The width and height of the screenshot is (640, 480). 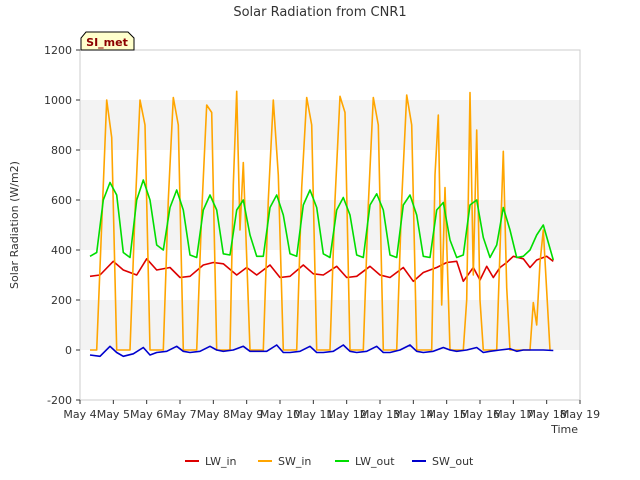 What do you see at coordinates (453, 461) in the screenshot?
I see `legend-label: SW_out` at bounding box center [453, 461].